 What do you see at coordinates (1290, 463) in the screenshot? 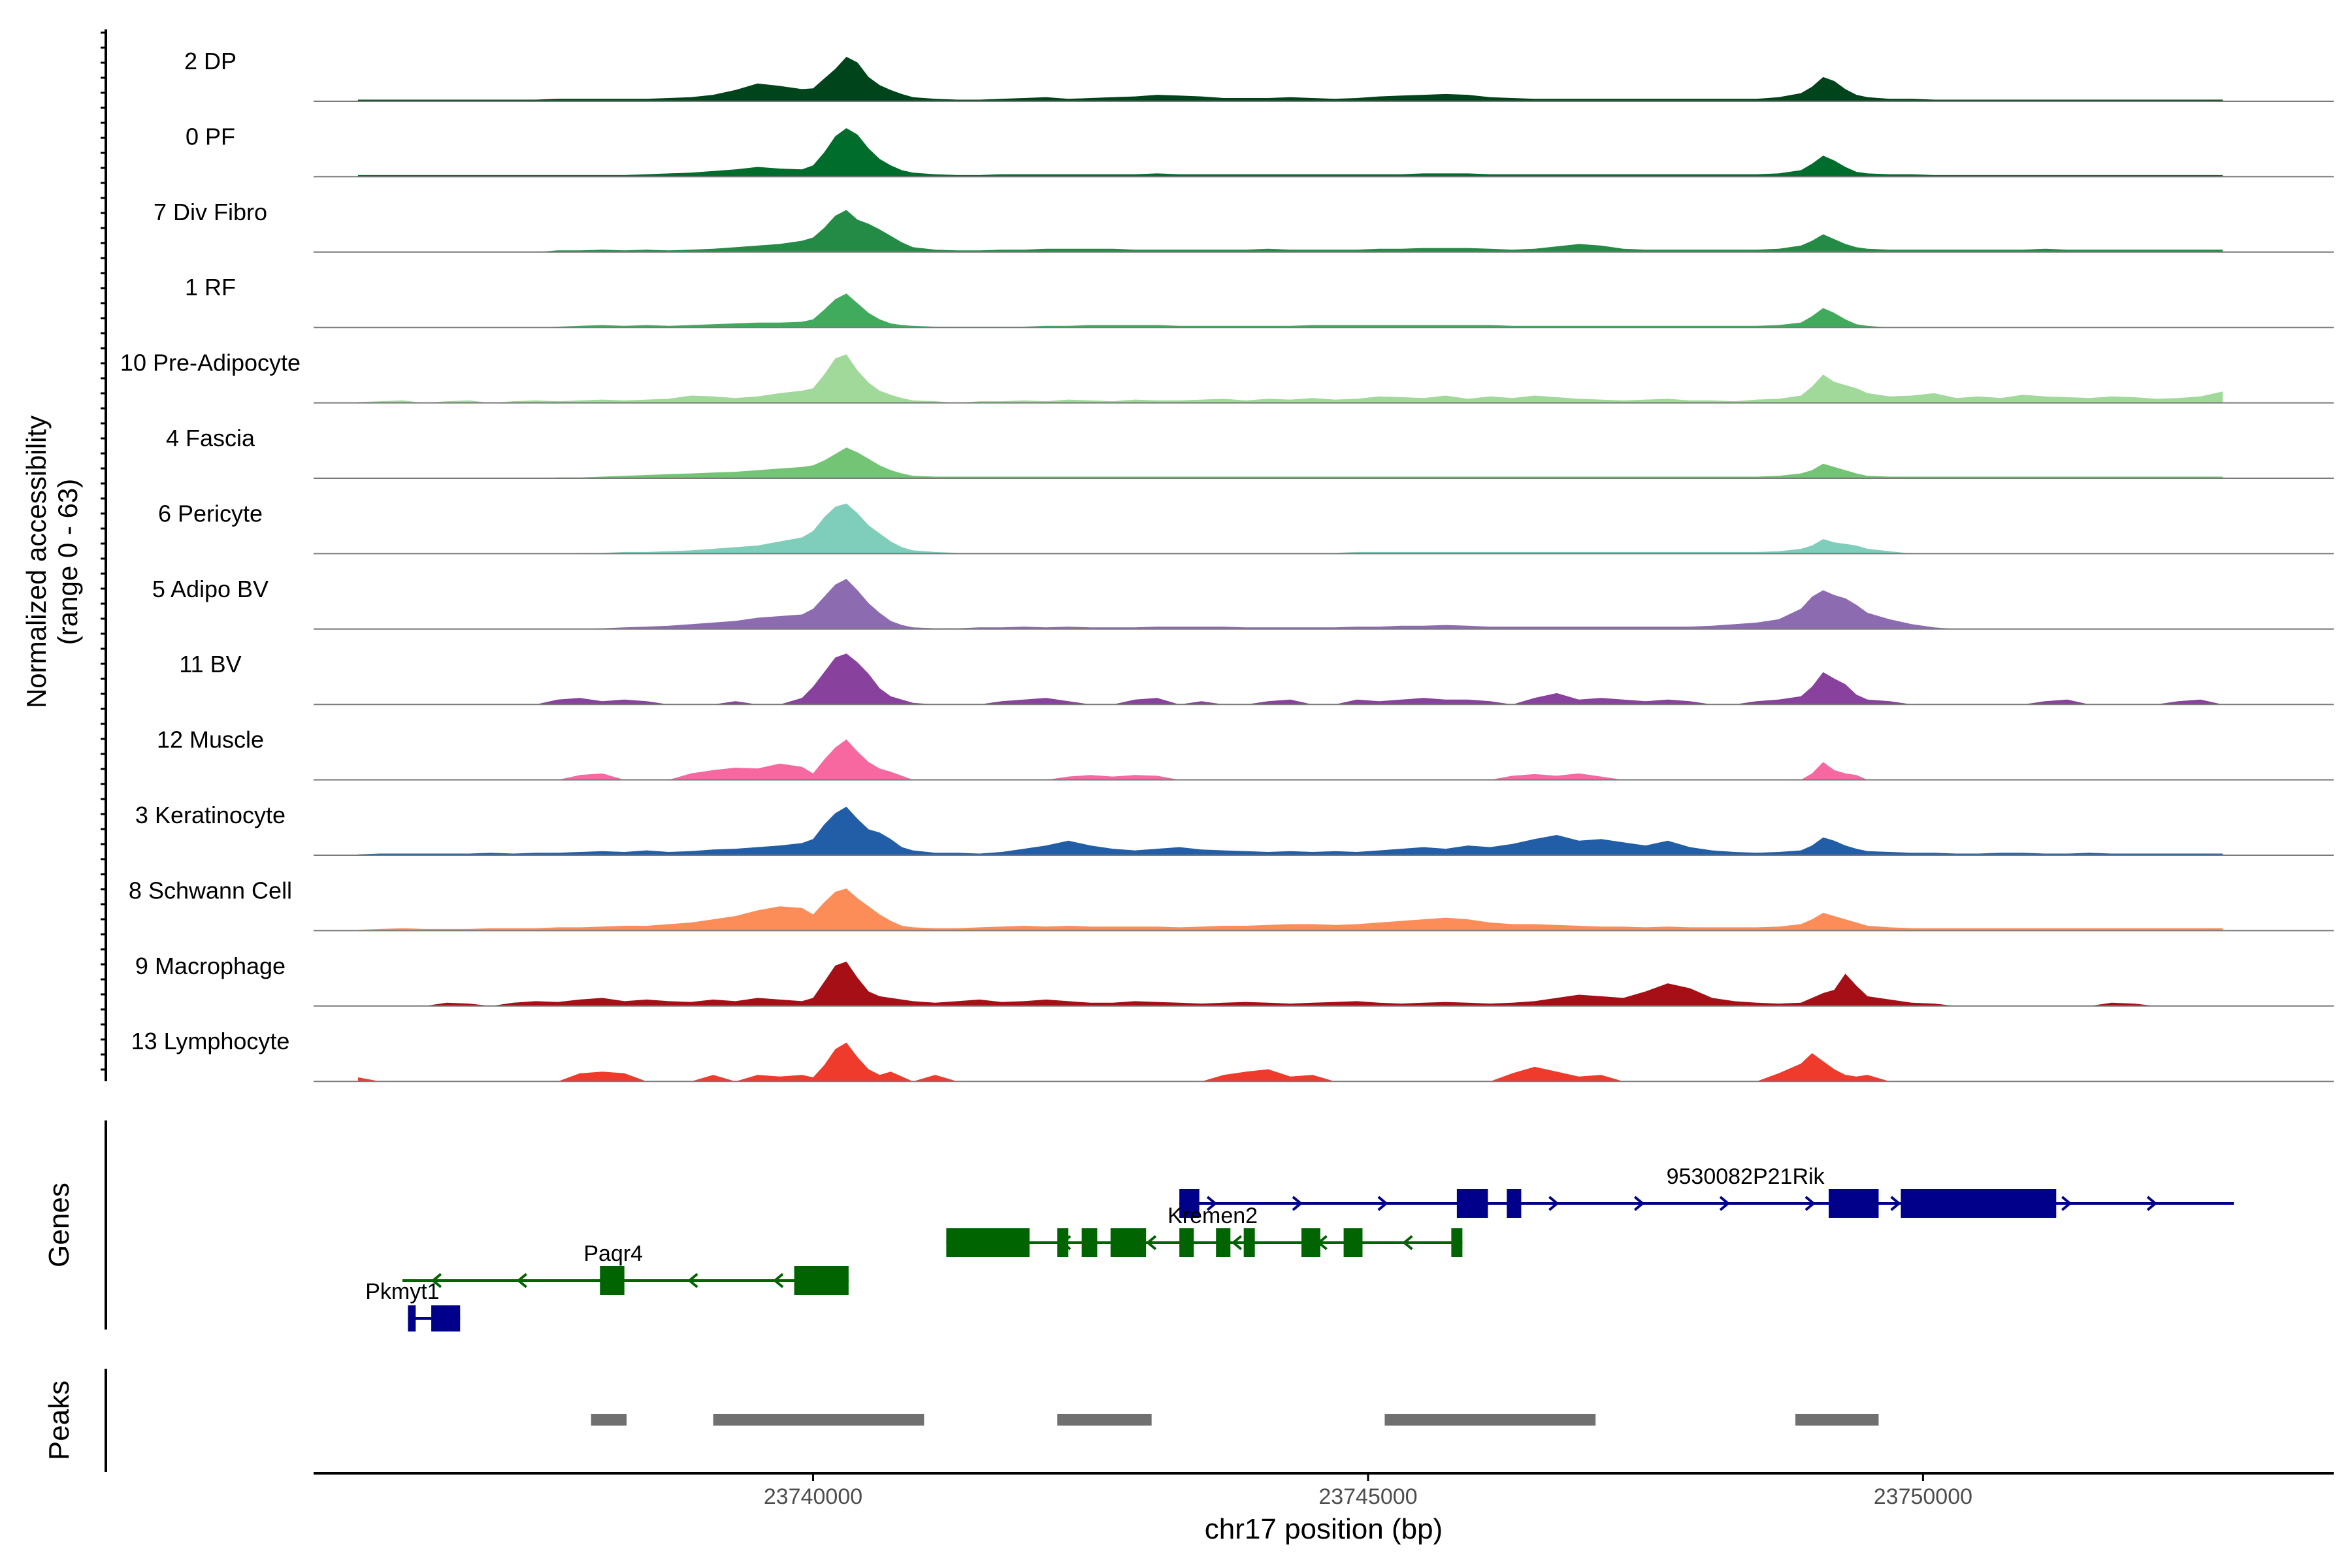
I see `coverage-area-4-fascia` at bounding box center [1290, 463].